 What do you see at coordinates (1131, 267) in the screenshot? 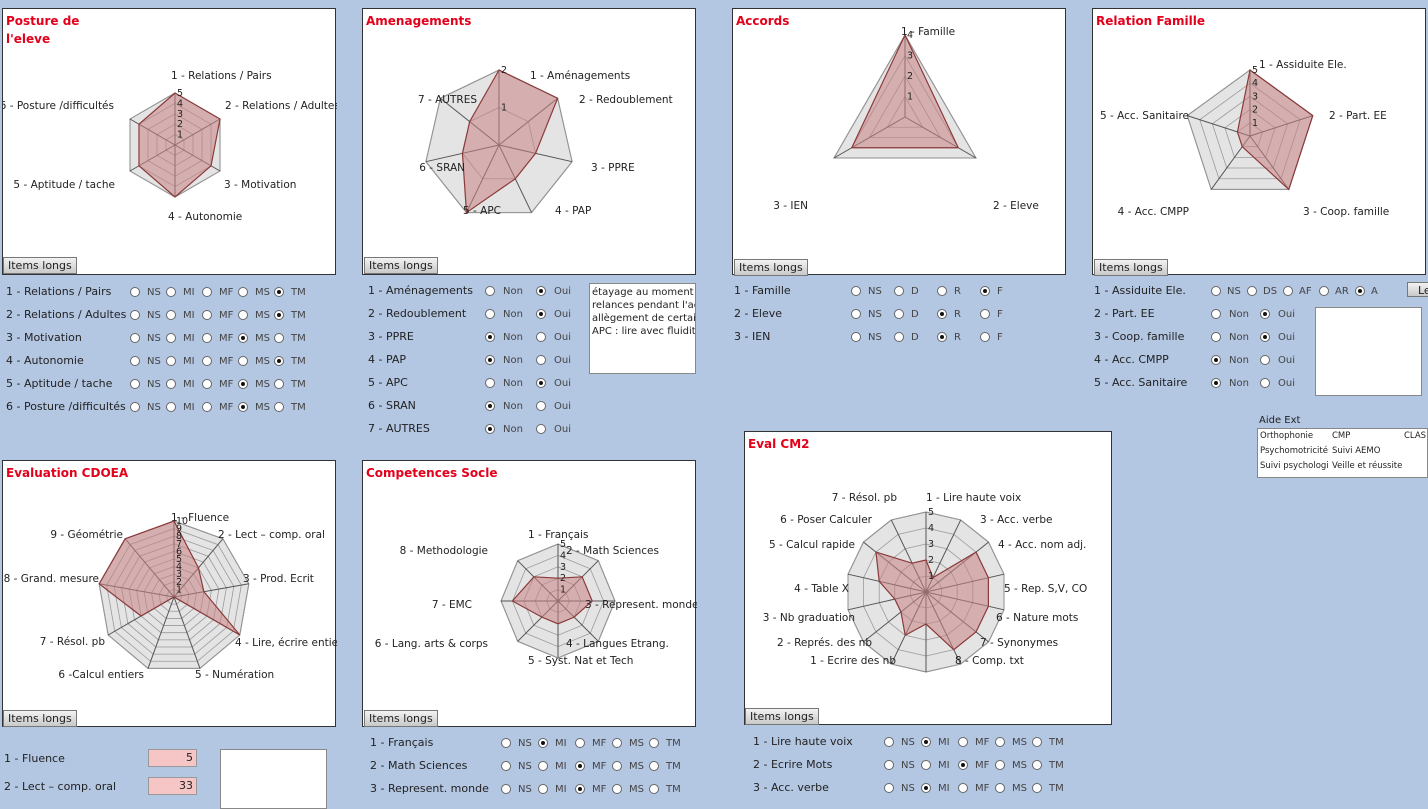
I see `relation-items-longs-button: Items longs` at bounding box center [1131, 267].